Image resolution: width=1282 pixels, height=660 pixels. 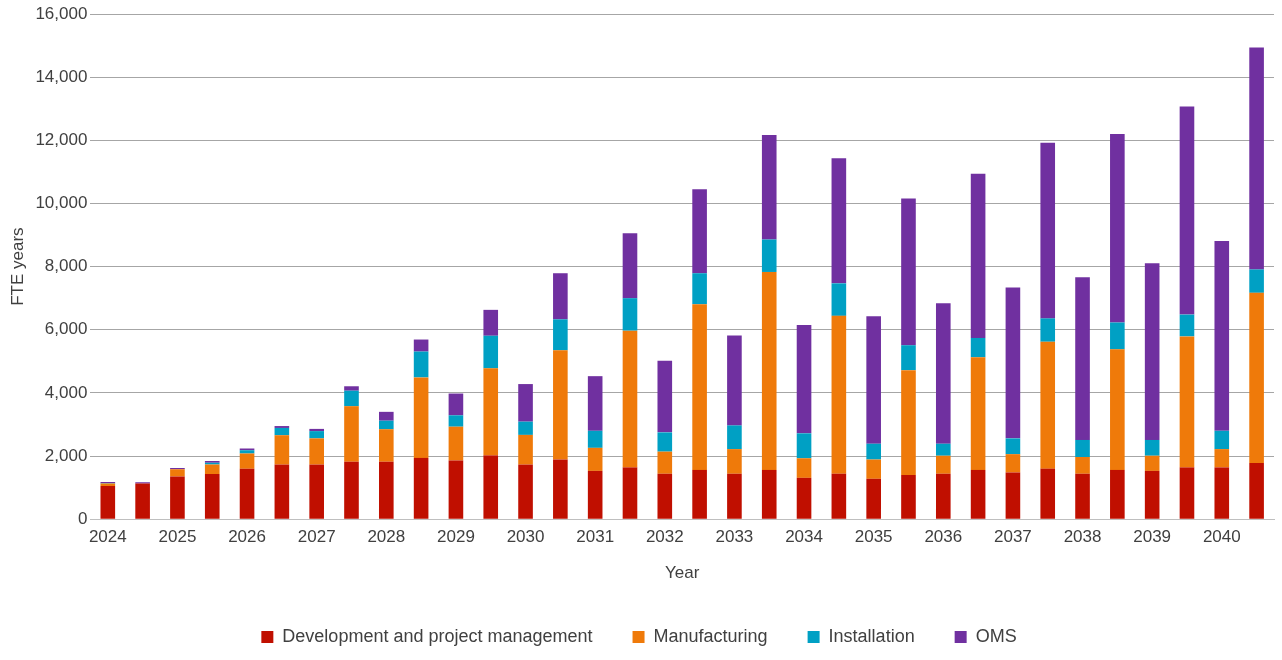 I want to click on legend-label: OMS, so click(x=996, y=635).